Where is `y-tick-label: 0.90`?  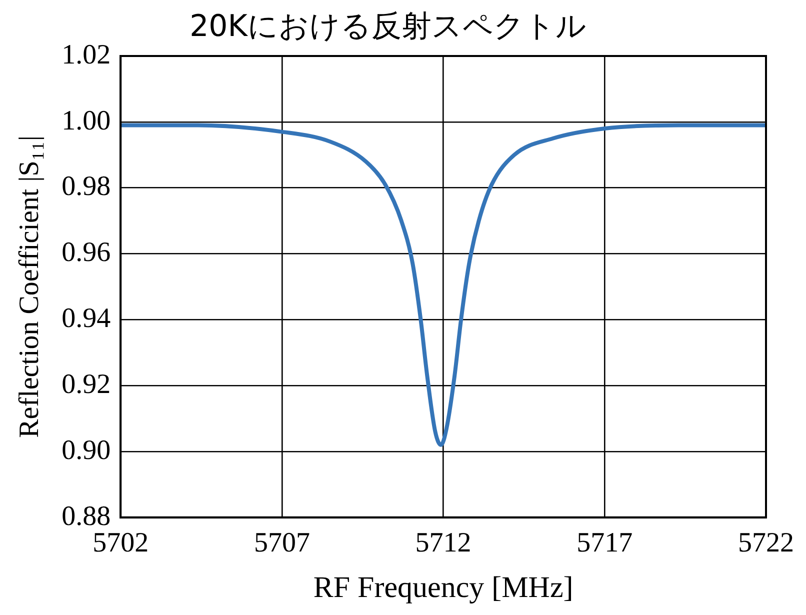 y-tick-label: 0.90 is located at coordinates (86, 450).